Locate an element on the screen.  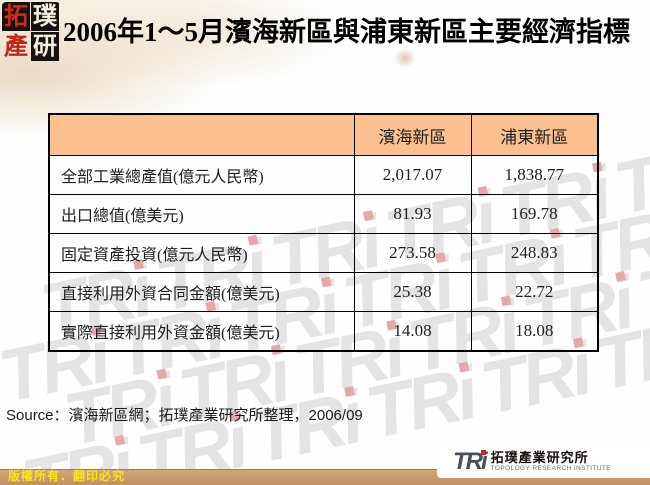
binhai-value: 81.93 is located at coordinates (412, 214).